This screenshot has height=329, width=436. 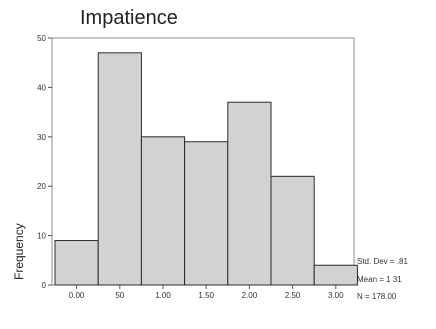 What do you see at coordinates (119, 295) in the screenshot?
I see `x-tick-label-1: 50` at bounding box center [119, 295].